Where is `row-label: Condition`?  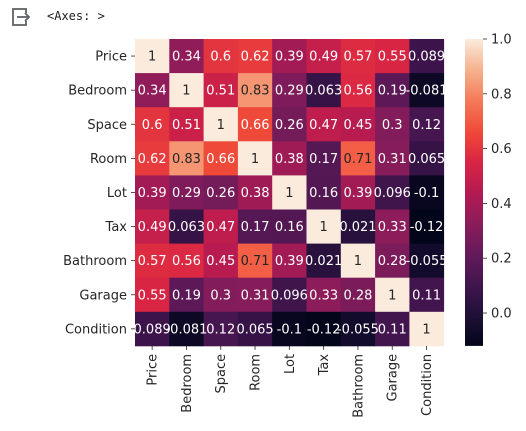 row-label: Condition is located at coordinates (96, 329).